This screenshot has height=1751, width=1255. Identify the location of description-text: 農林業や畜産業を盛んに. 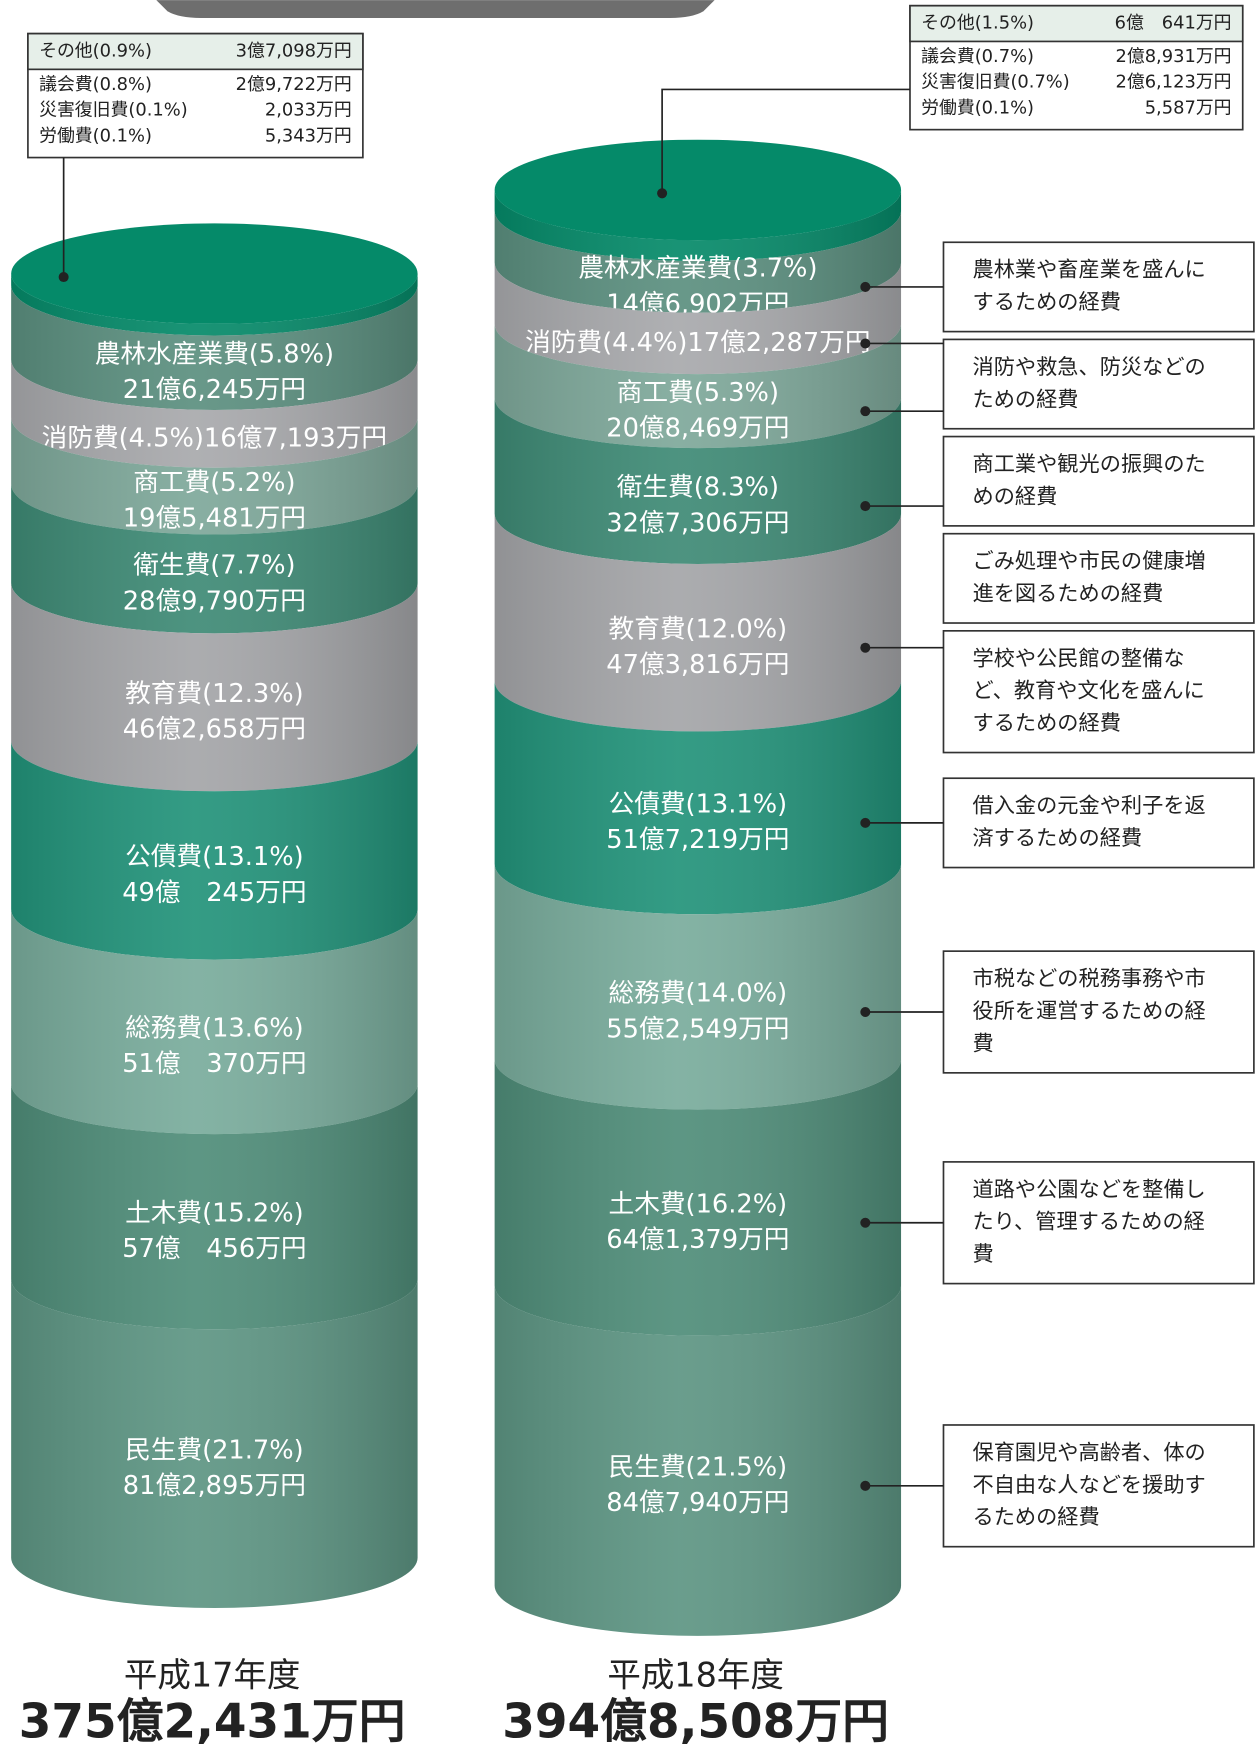
(1089, 270).